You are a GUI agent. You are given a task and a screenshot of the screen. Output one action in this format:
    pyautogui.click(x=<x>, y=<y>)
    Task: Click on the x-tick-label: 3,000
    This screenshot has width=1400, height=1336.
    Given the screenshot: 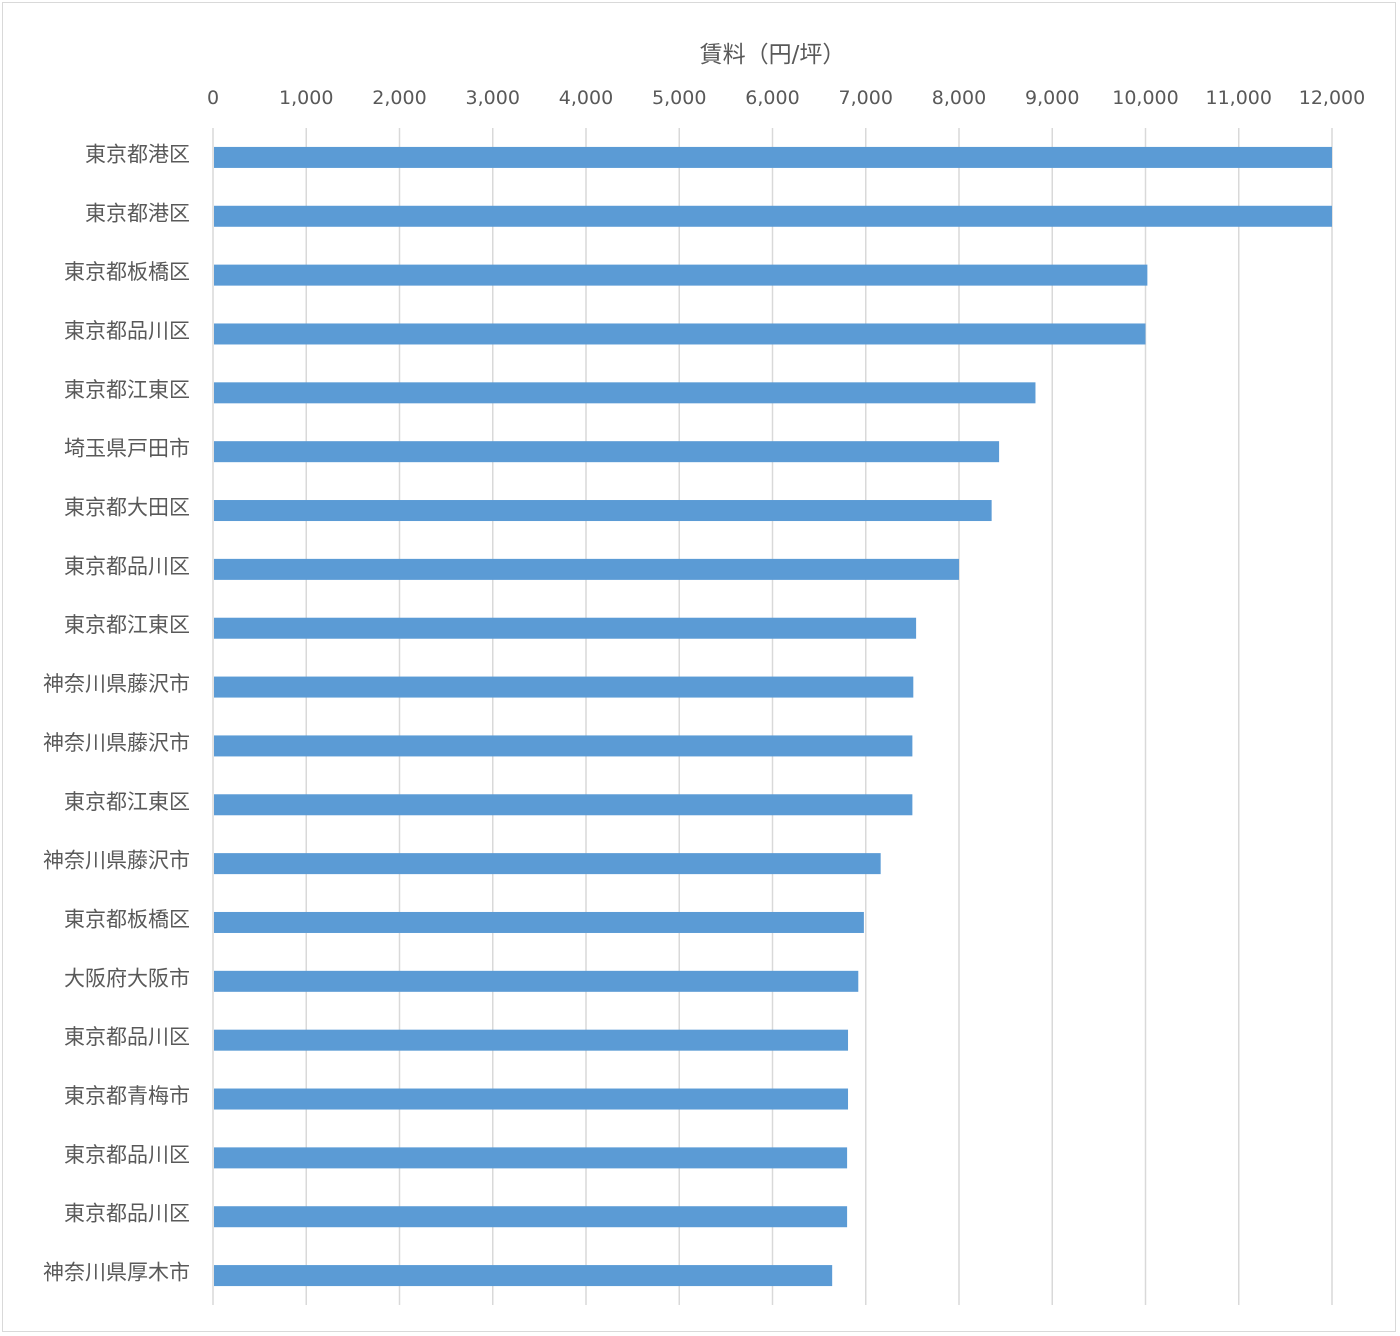 What is the action you would take?
    pyautogui.click(x=493, y=98)
    